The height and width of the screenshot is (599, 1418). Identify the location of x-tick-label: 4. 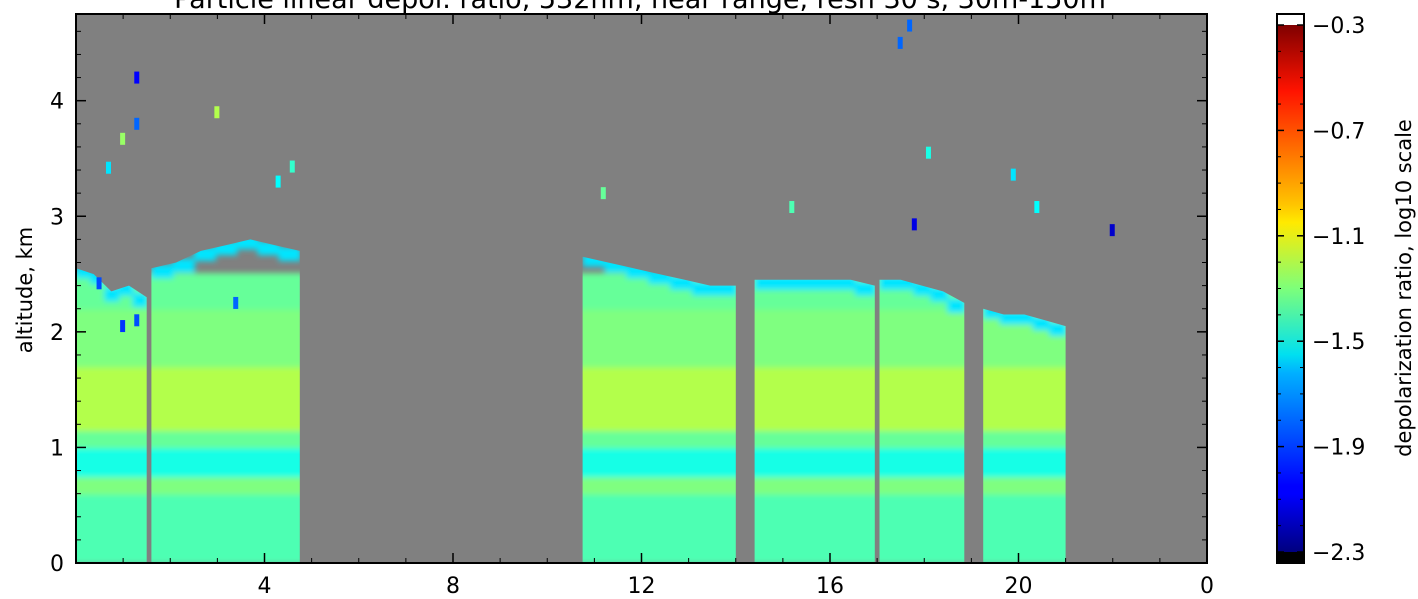
(265, 586).